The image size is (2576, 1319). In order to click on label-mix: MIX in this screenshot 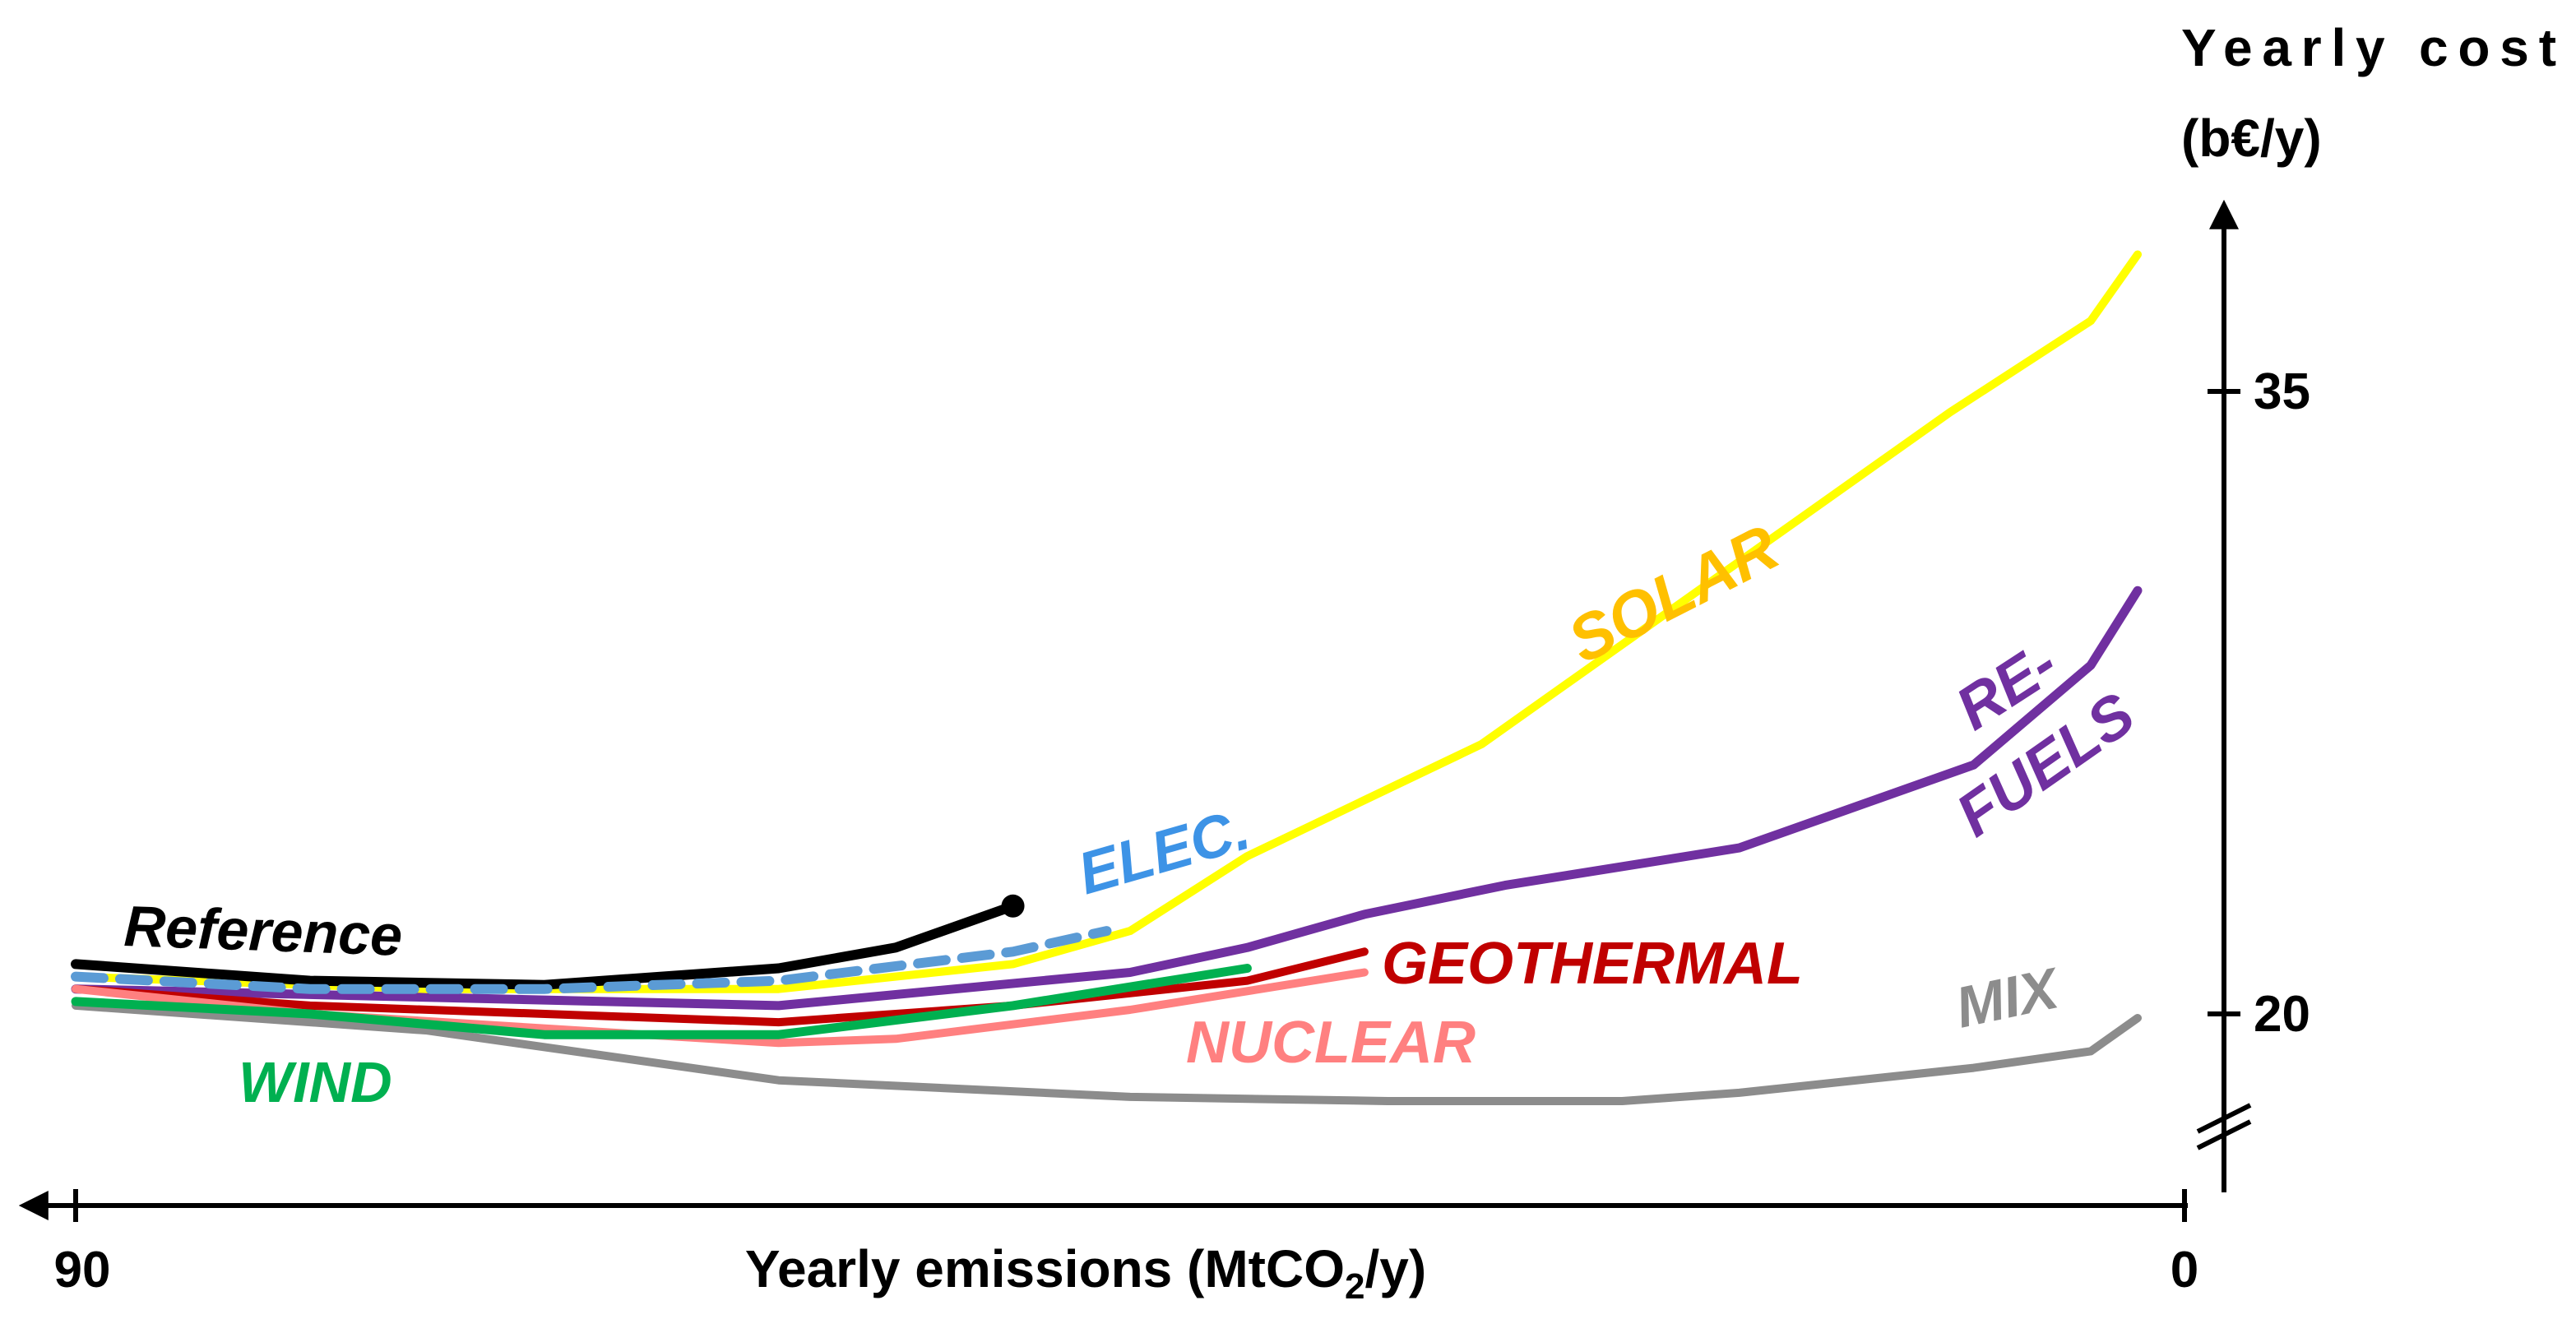, I will do `click(2008, 998)`.